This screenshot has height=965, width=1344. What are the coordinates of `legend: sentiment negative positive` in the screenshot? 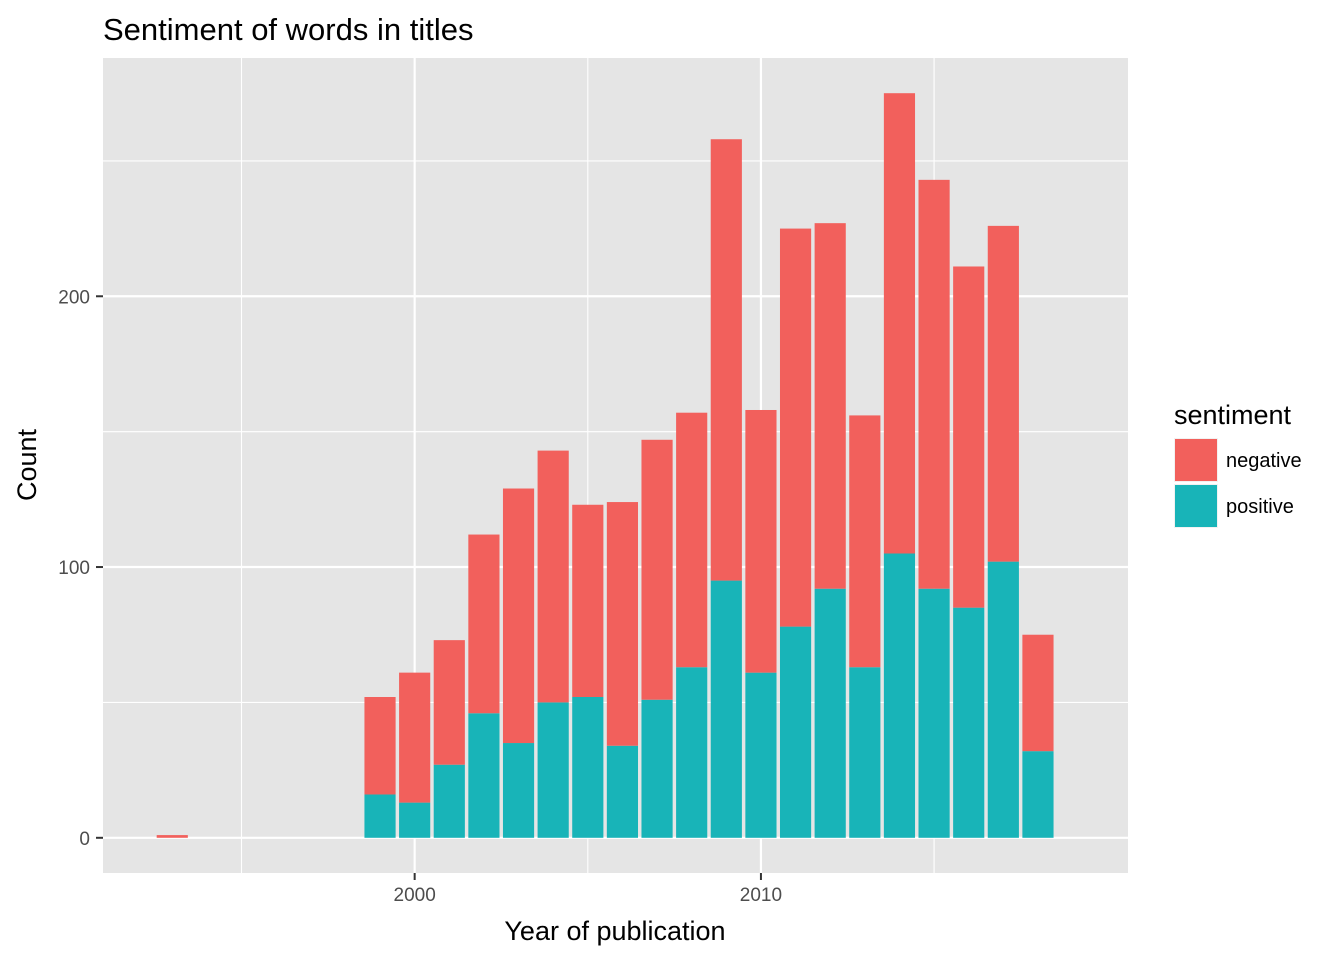 It's located at (1238, 464).